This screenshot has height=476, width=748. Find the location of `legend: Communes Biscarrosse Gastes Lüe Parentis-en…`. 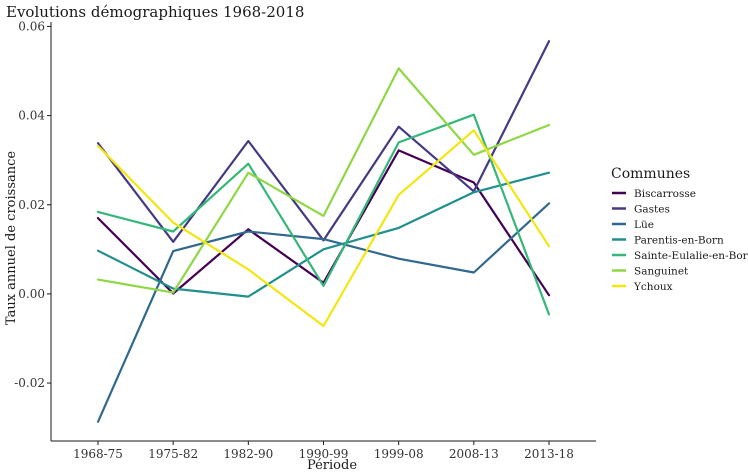

legend: Communes Biscarrosse Gastes Lüe Parentis-en… is located at coordinates (679, 229).